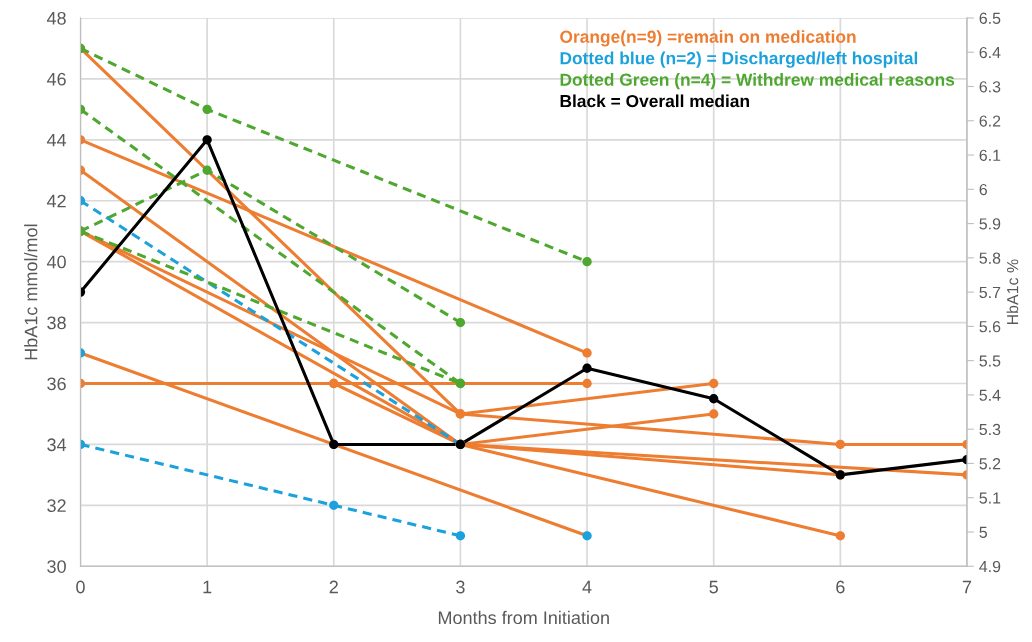  Describe the element at coordinates (757, 81) in the screenshot. I see `text: Dotted Green (n=4) = Withdrew medical reasons` at that location.